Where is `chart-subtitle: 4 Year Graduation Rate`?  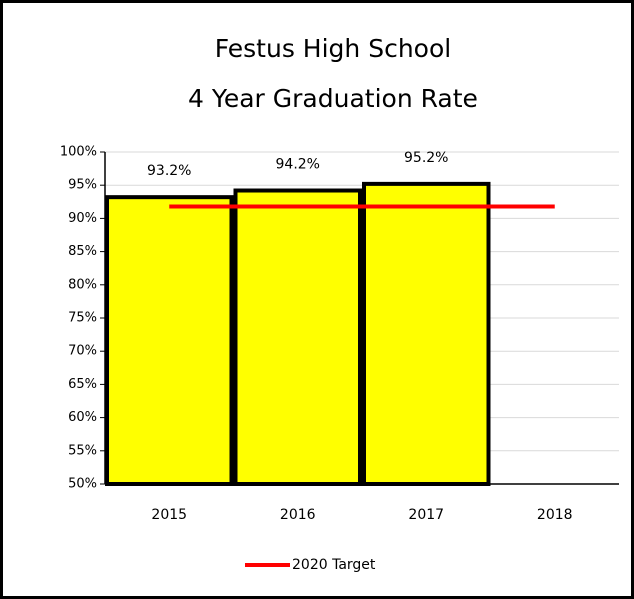
chart-subtitle: 4 Year Graduation Rate is located at coordinates (333, 98).